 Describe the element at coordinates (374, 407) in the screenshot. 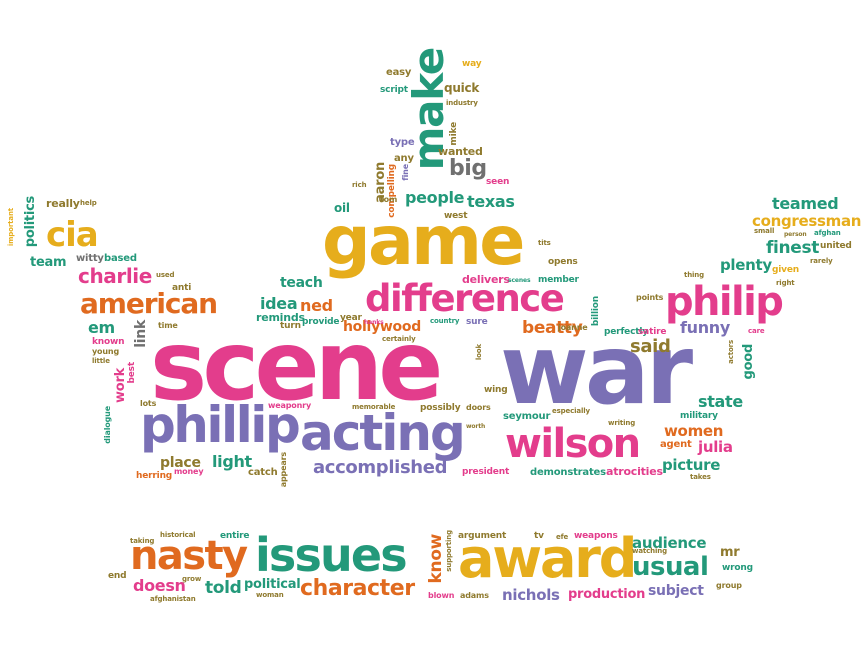

I see `word-memorable: memorable` at that location.